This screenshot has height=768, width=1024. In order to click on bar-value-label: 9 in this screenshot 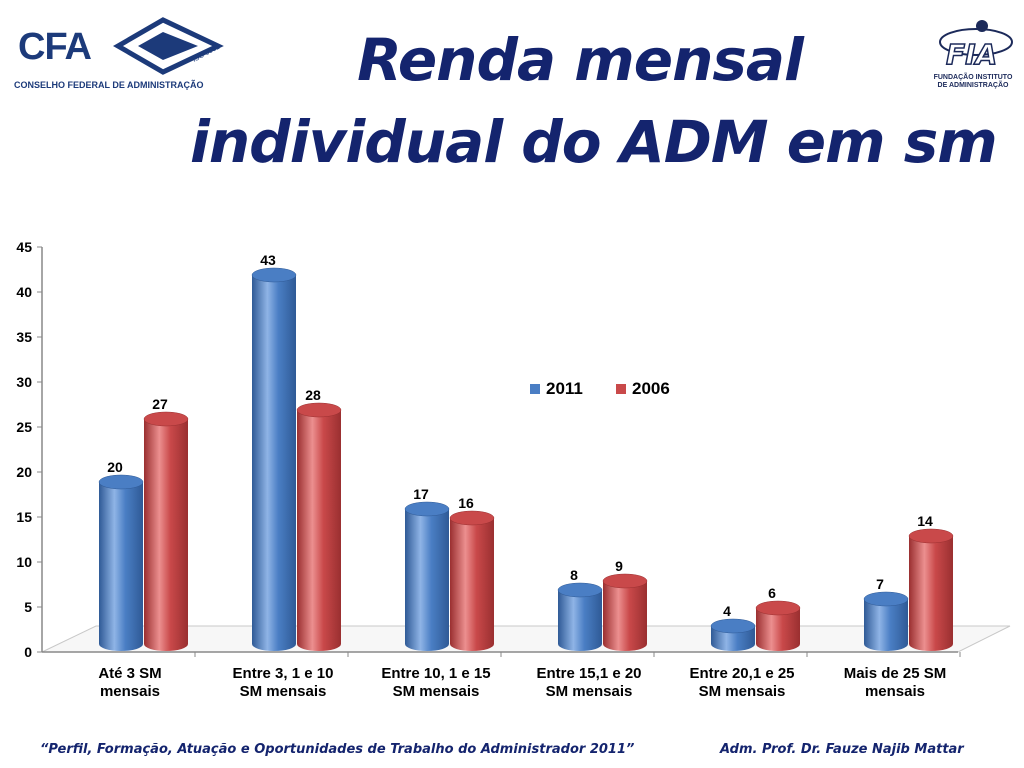, I will do `click(619, 566)`.